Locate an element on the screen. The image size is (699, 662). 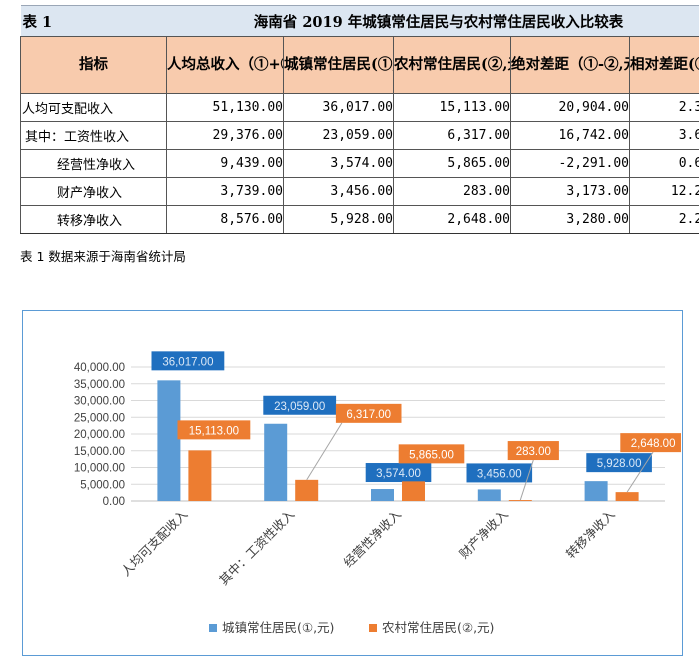
cell-rural: 283.00 is located at coordinates (452, 191).